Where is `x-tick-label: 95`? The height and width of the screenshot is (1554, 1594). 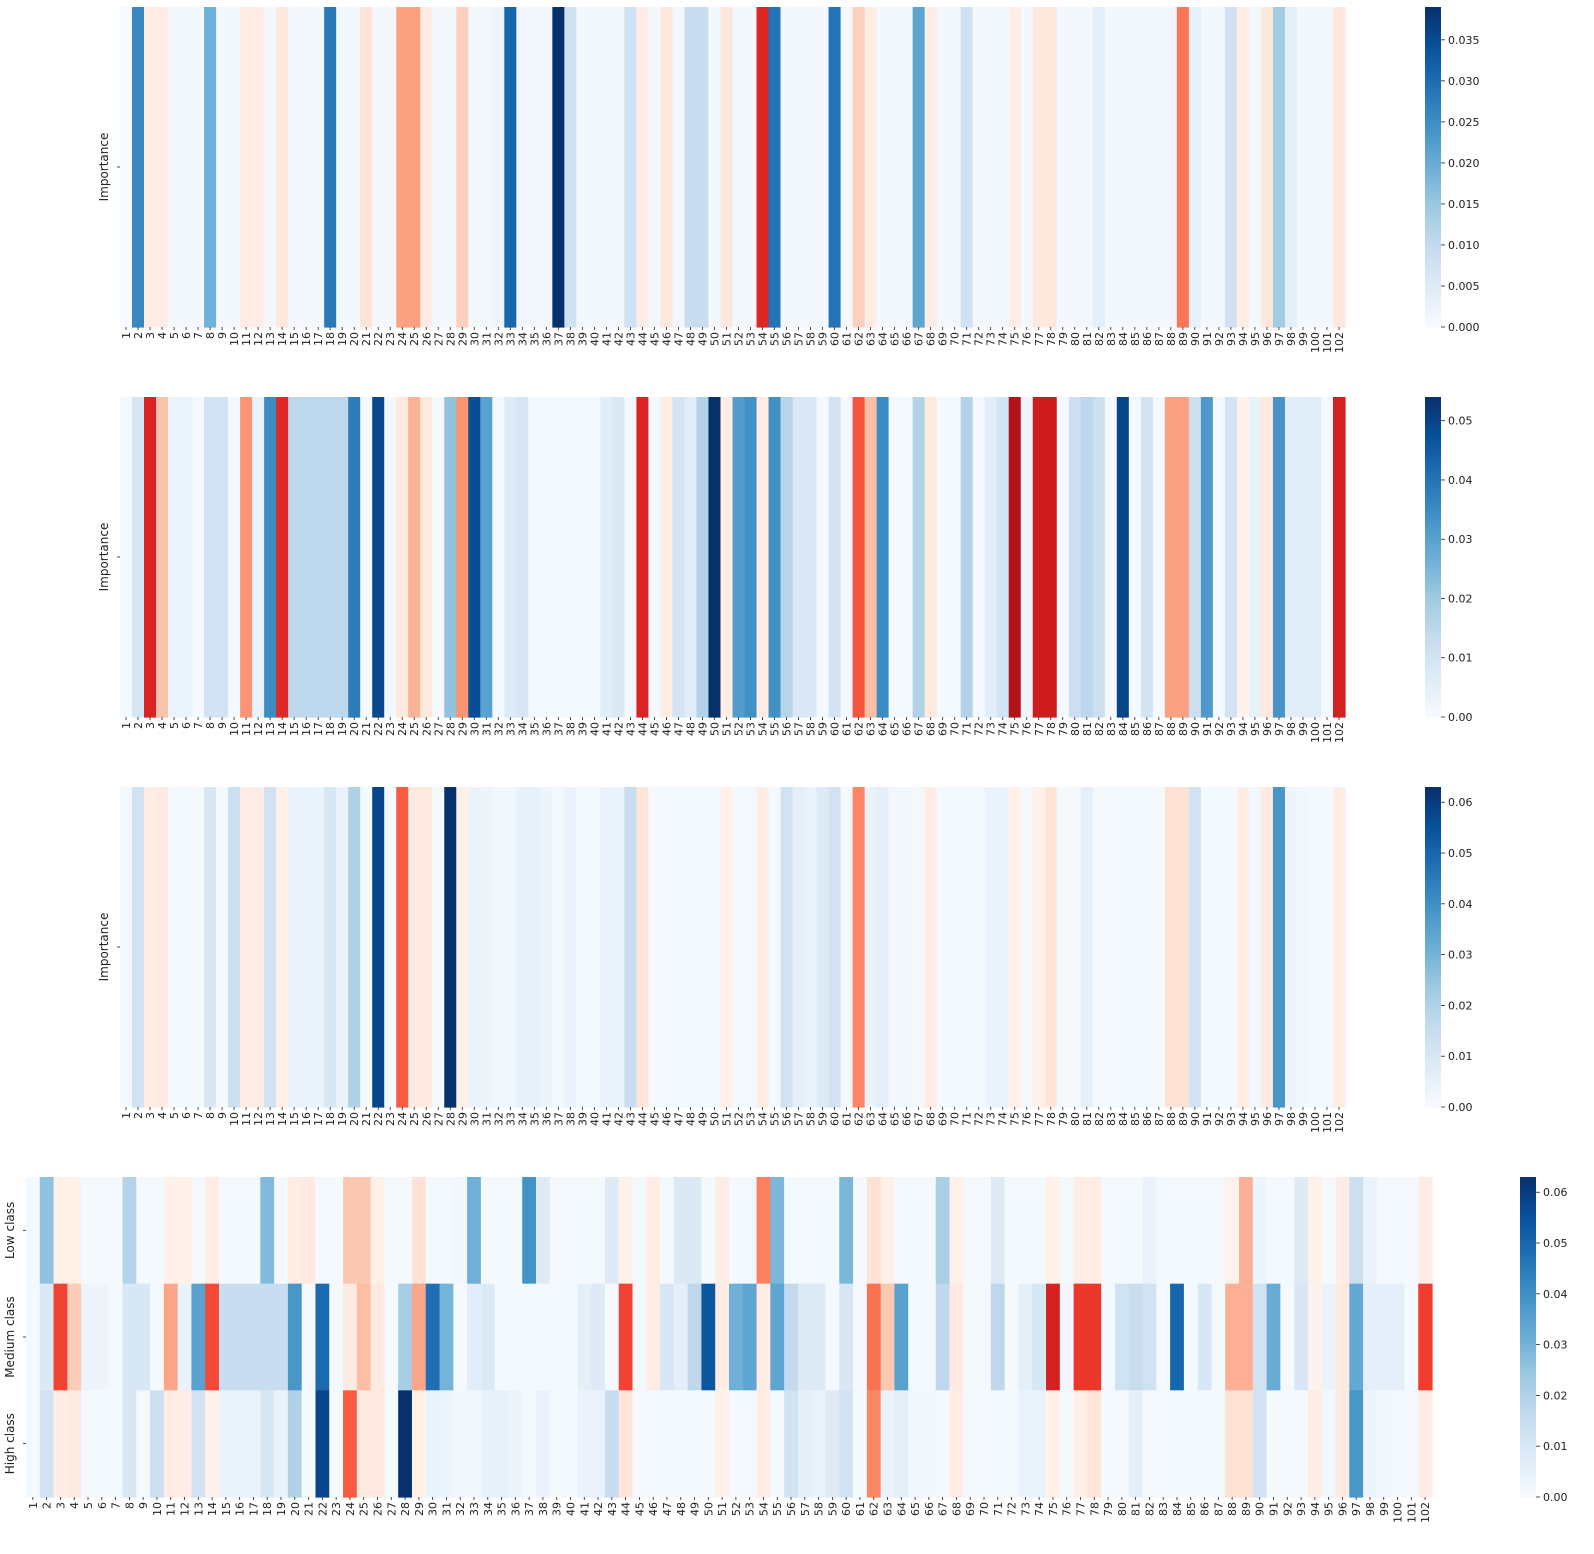 x-tick-label: 95 is located at coordinates (1329, 1509).